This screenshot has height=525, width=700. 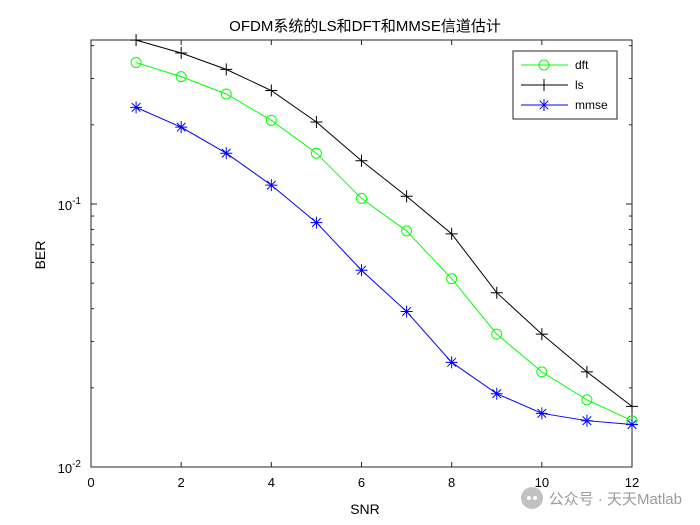 I want to click on legend-label: ls, so click(x=579, y=85).